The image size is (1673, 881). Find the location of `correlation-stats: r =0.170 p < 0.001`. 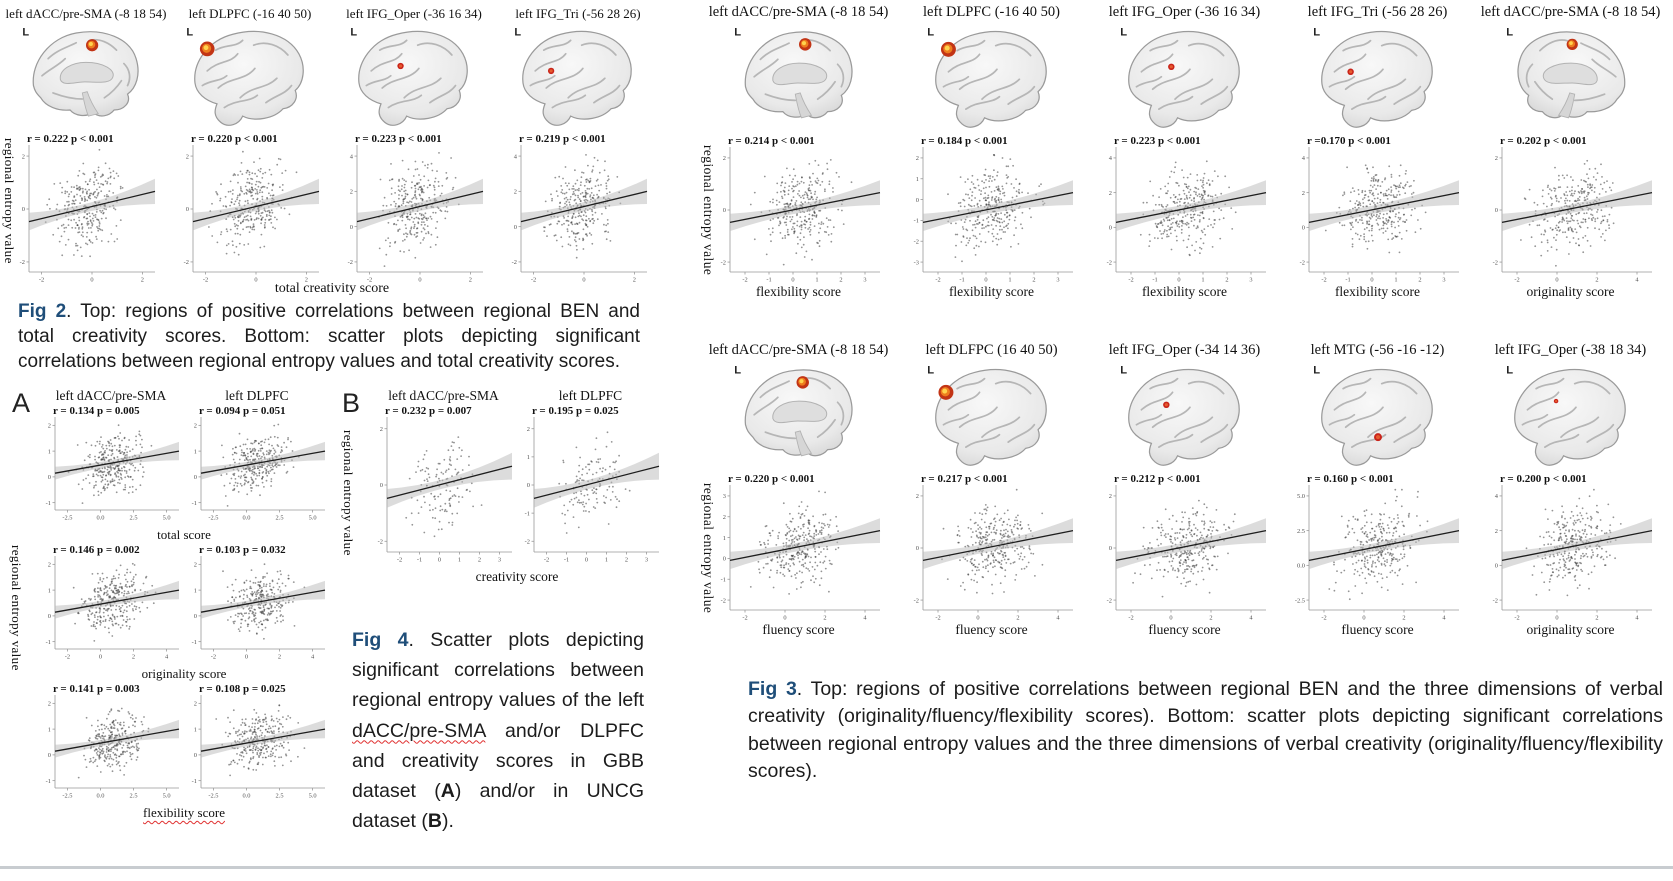

correlation-stats: r =0.170 p < 0.001 is located at coordinates (1349, 141).